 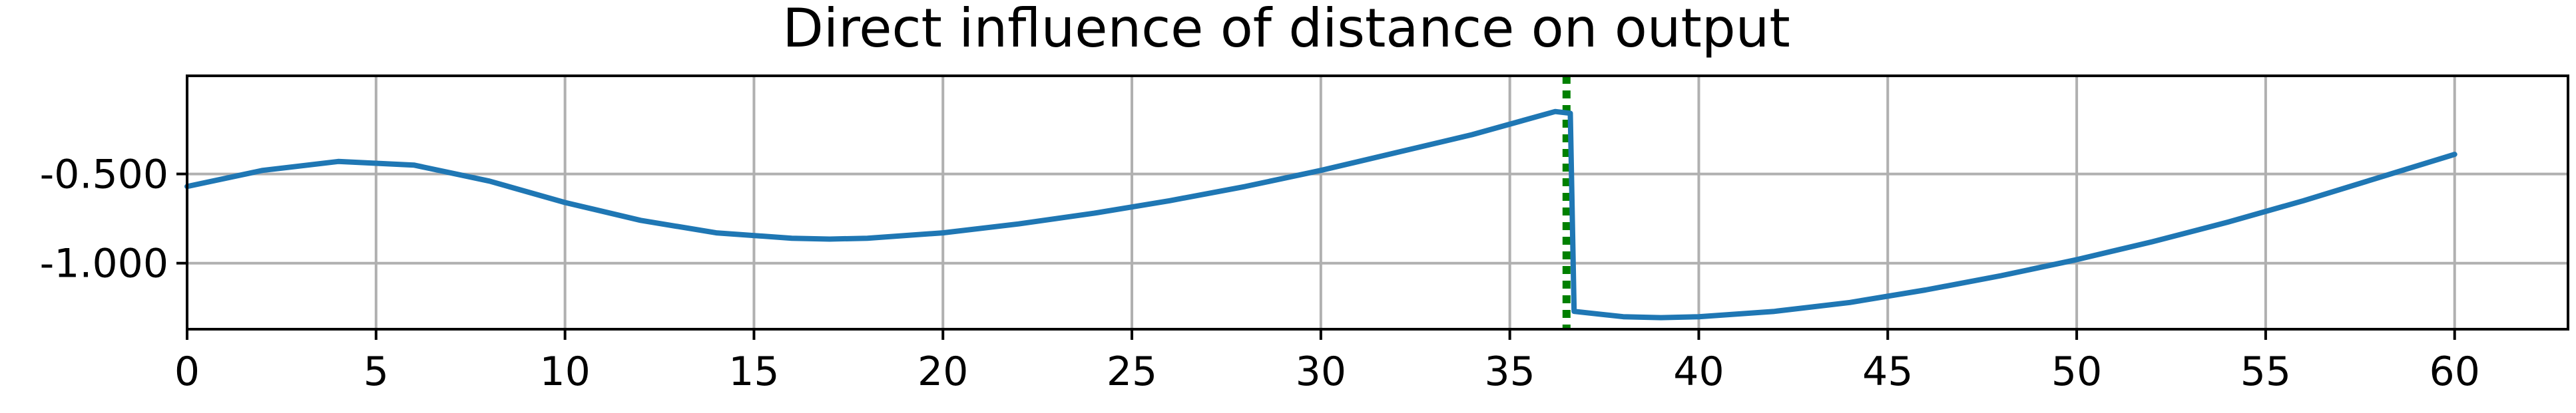 What do you see at coordinates (2266, 371) in the screenshot?
I see `x-tick-label: 55` at bounding box center [2266, 371].